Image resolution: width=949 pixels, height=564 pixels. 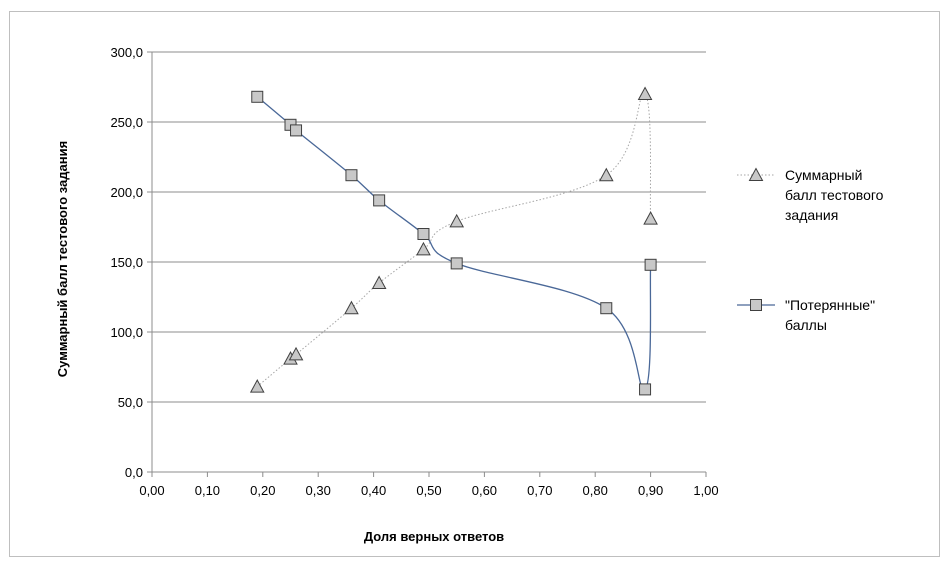 I want to click on x-tick-label: 1,00, so click(x=705, y=490).